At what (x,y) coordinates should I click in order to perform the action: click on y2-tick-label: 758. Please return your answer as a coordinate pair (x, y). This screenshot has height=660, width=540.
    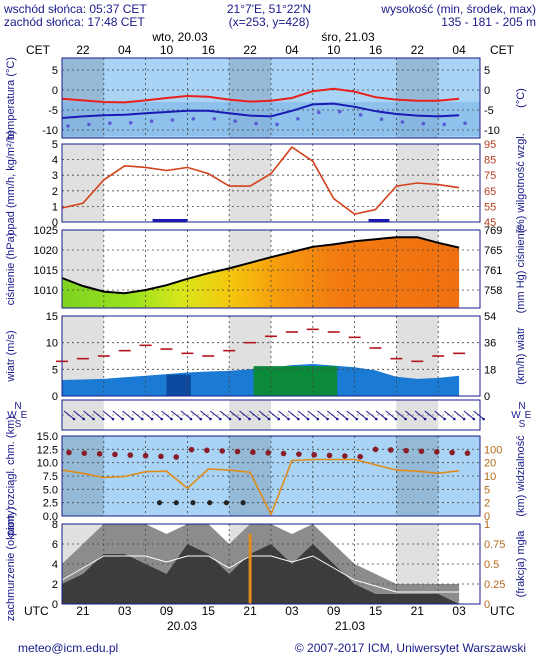
    Looking at the image, I should click on (493, 291).